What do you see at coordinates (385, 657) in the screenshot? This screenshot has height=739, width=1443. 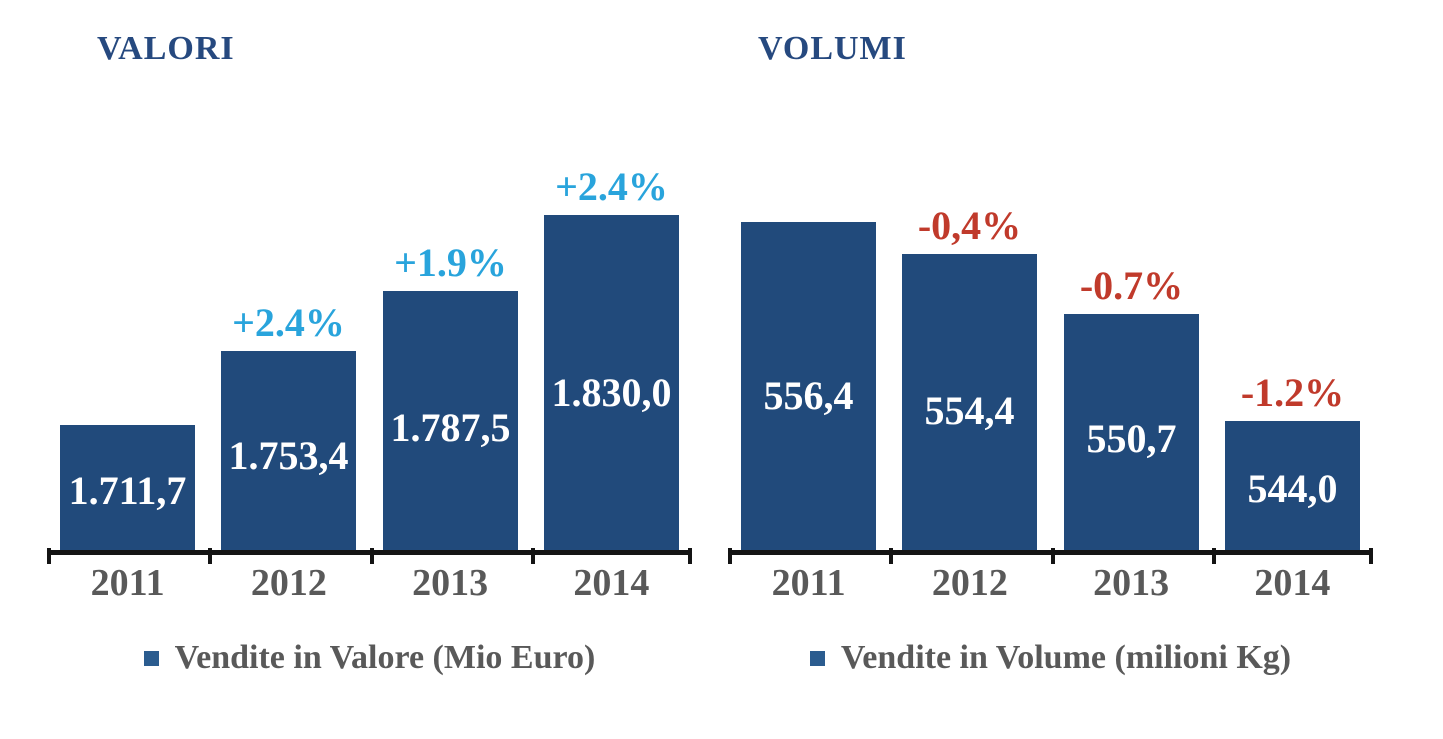 I see `legend-label: Vendite in Valore (Mio Euro)` at bounding box center [385, 657].